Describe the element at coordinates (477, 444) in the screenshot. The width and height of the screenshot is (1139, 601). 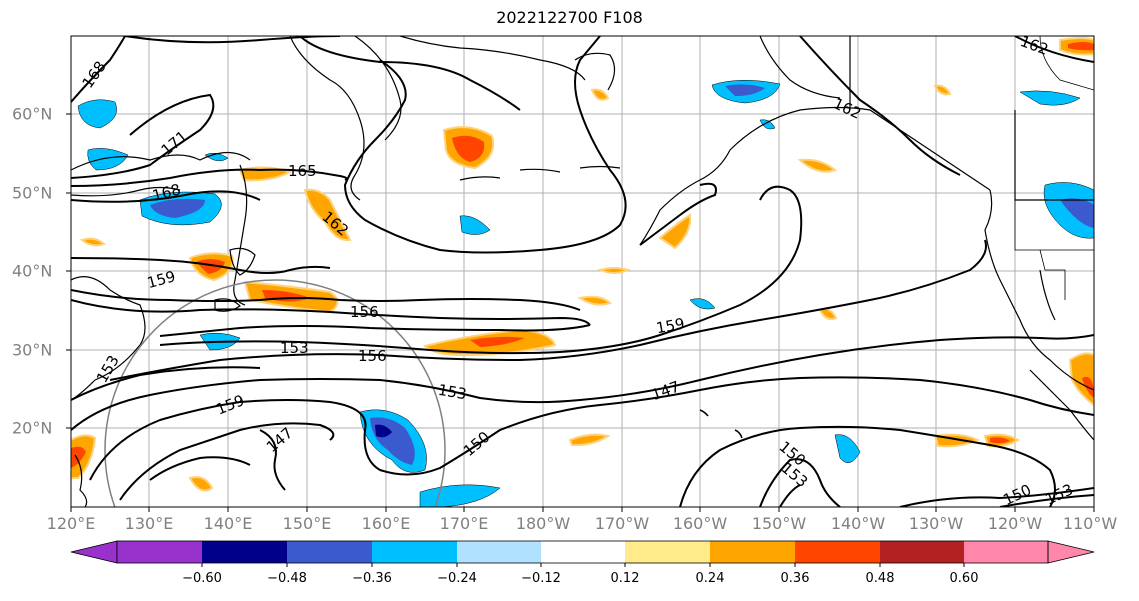
I see `contour-label: 150` at that location.